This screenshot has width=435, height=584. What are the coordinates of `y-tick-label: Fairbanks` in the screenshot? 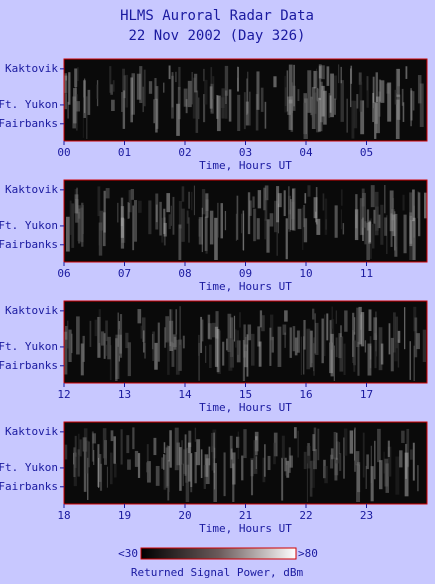 It's located at (29, 365).